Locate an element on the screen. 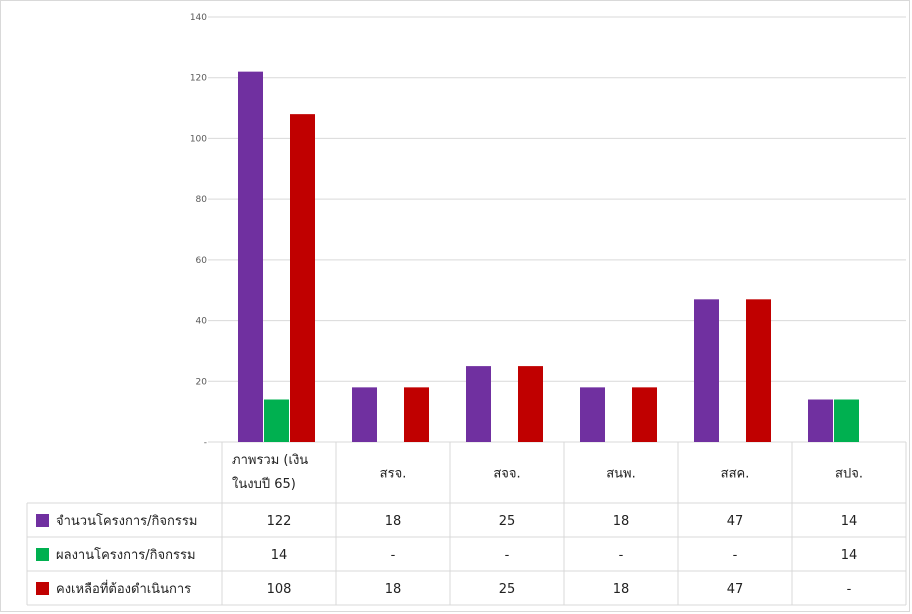 This screenshot has height=614, width=912. data-table-value: 122 is located at coordinates (279, 521).